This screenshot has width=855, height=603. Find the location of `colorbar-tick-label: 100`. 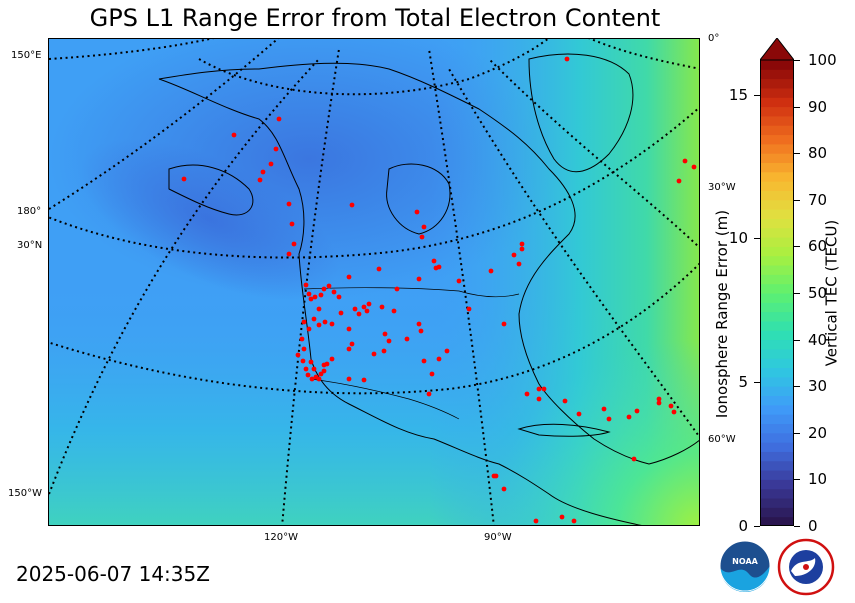

colorbar-tick-label: 100 is located at coordinates (822, 60).